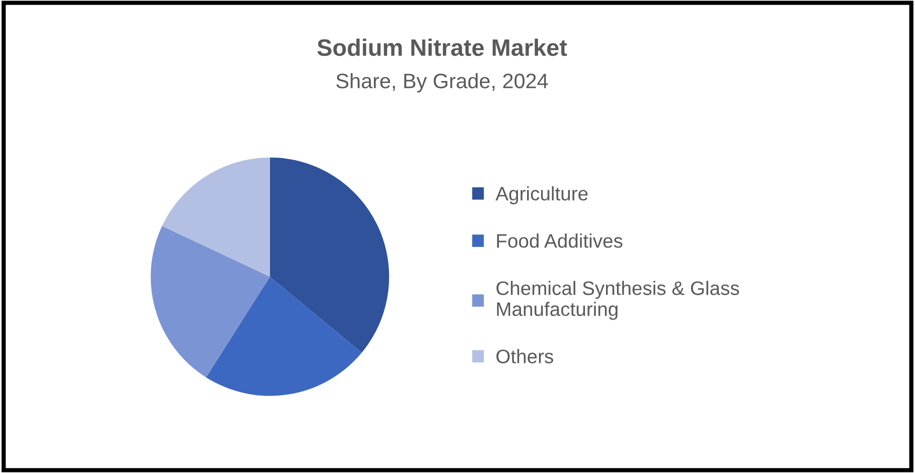 Image resolution: width=915 pixels, height=473 pixels. Describe the element at coordinates (542, 195) in the screenshot. I see `legend-label: Agriculture` at that location.